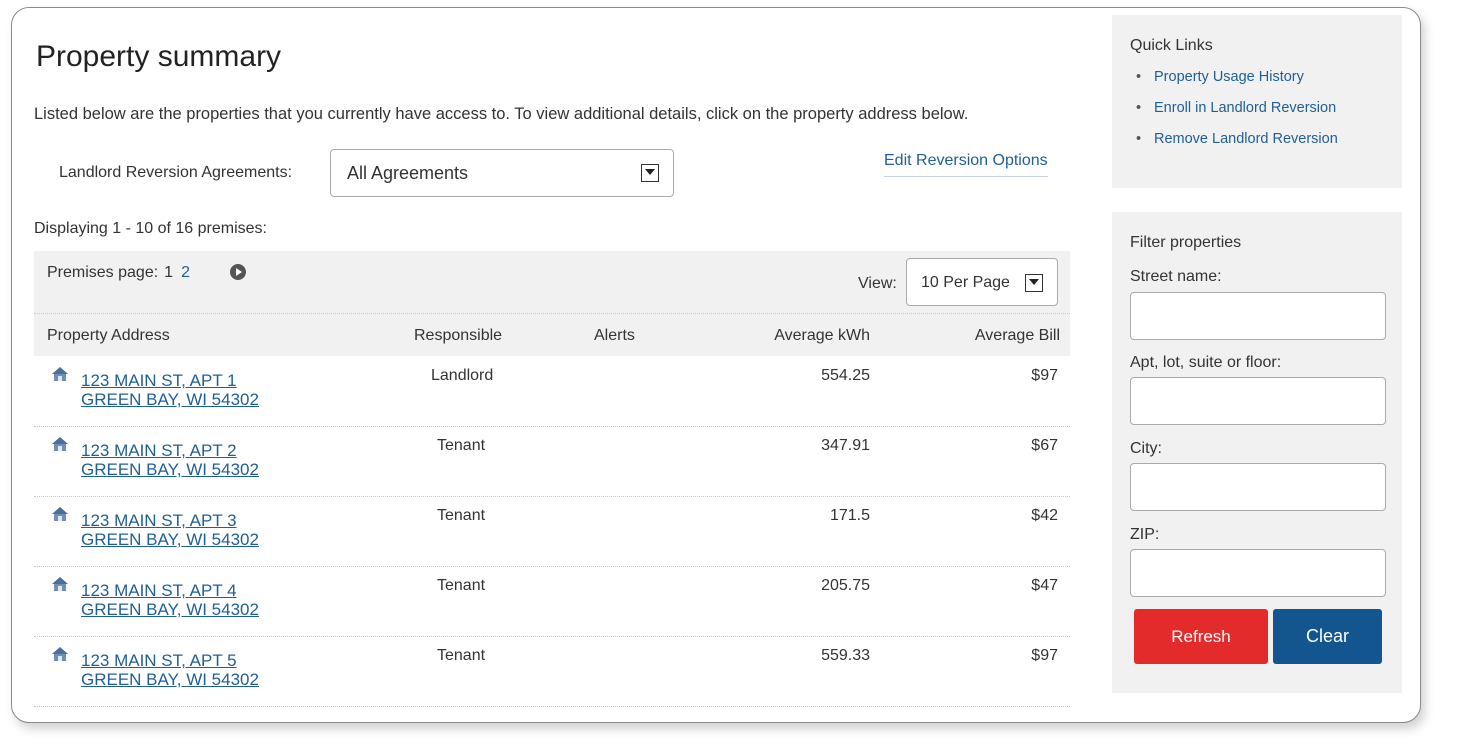  I want to click on property-address-link: 123 MAIN ST, APT 4 GREEN BAY, WI 54302, so click(170, 600).